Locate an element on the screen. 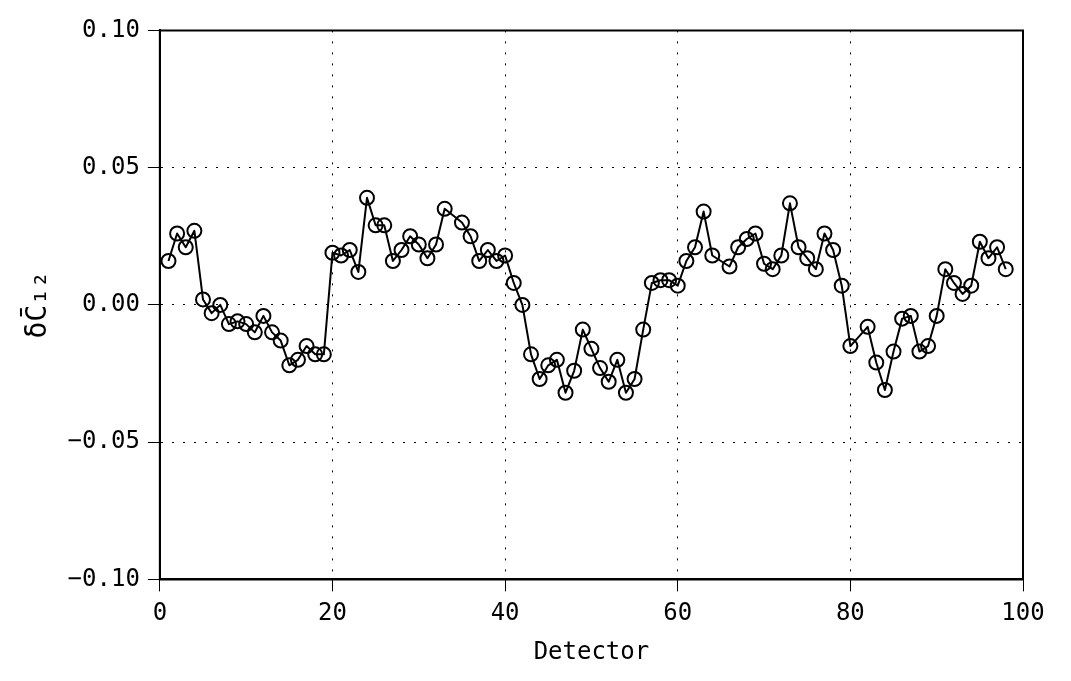 This screenshot has width=1071, height=681. y-tick-label: 0.05 is located at coordinates (111, 165).